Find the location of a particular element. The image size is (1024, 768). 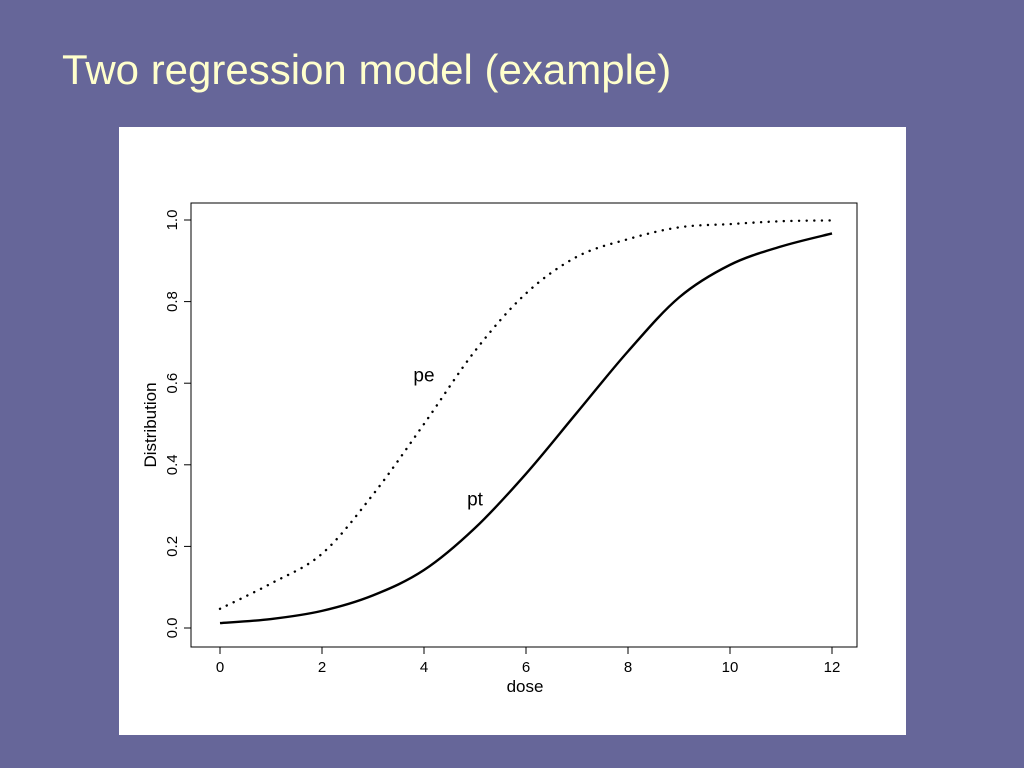

y-tick-label: 0.0 is located at coordinates (172, 628).